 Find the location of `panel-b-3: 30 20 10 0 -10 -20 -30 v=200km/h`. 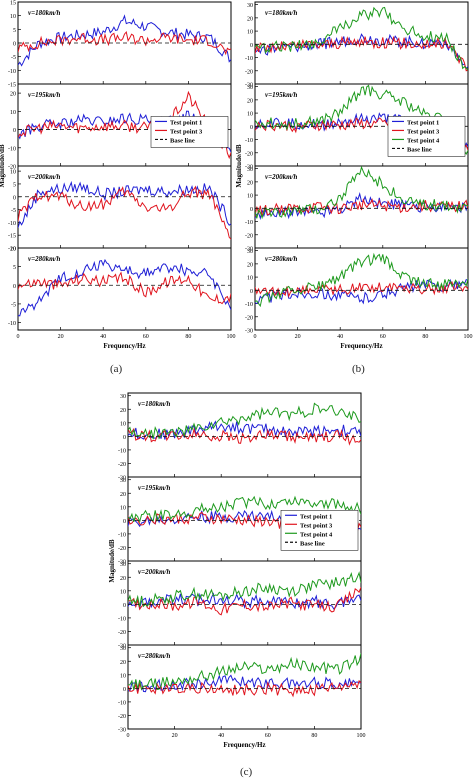

panel-b-3: 30 20 10 0 -10 -20 -30 v=200km/h is located at coordinates (357, 209).